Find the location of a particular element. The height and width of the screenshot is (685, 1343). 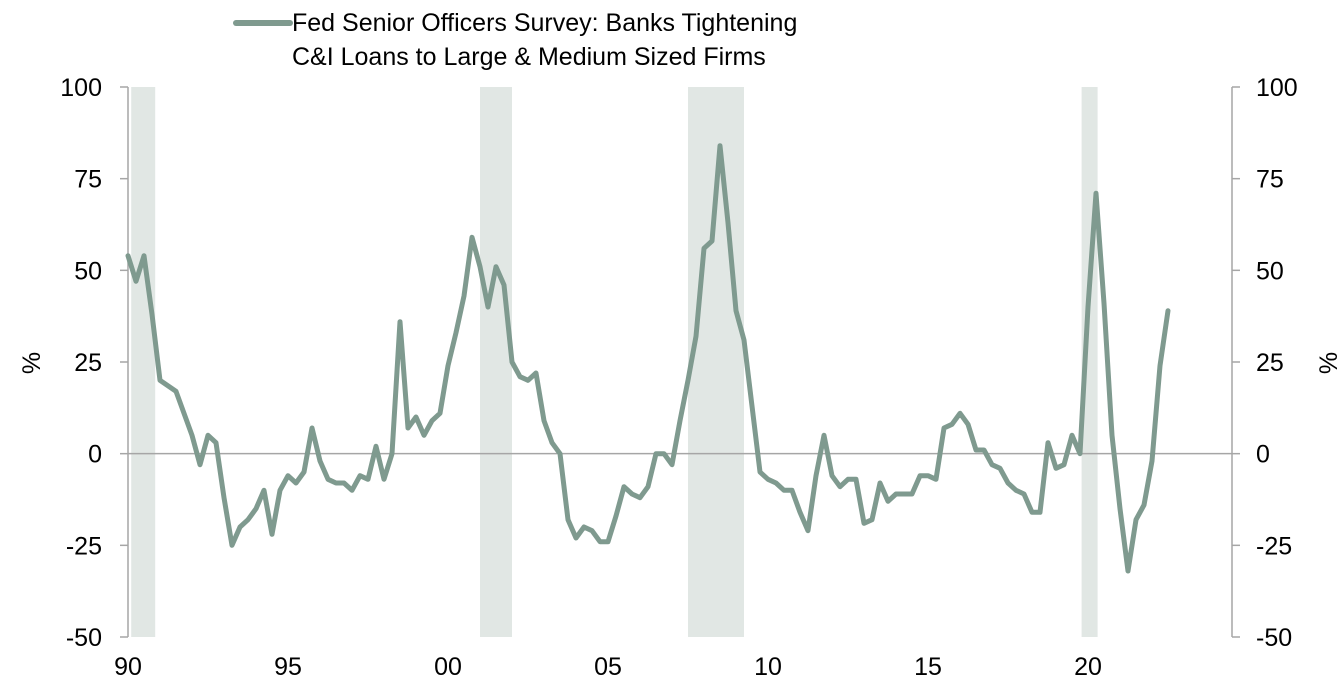

x-tick-label: 05 is located at coordinates (608, 667).